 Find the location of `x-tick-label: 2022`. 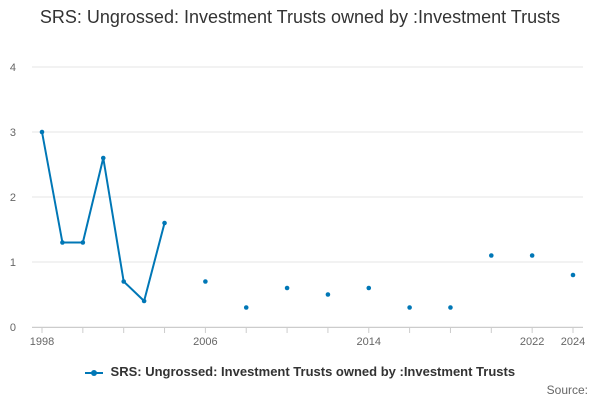

x-tick-label: 2022 is located at coordinates (532, 342).